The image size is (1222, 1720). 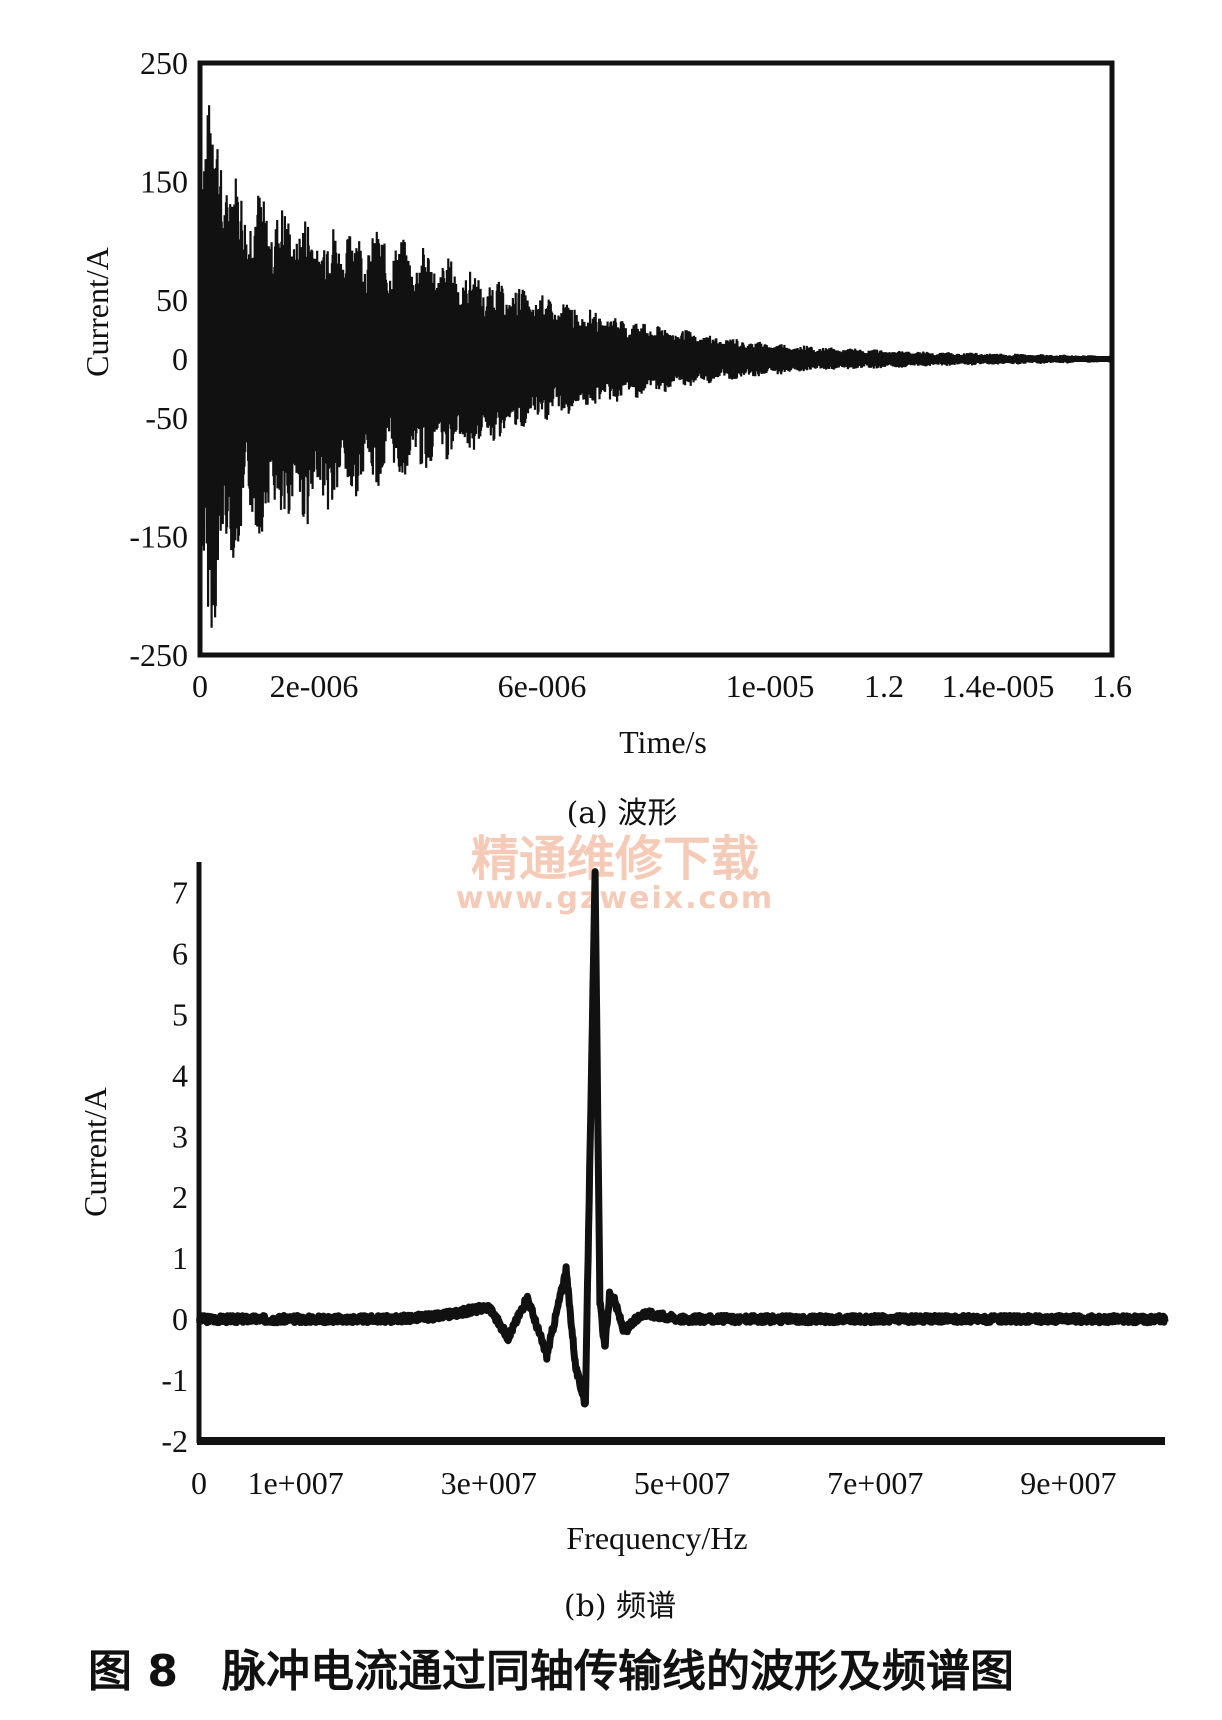 I want to click on waveform-y-tick-label: 150, so click(x=164, y=181).